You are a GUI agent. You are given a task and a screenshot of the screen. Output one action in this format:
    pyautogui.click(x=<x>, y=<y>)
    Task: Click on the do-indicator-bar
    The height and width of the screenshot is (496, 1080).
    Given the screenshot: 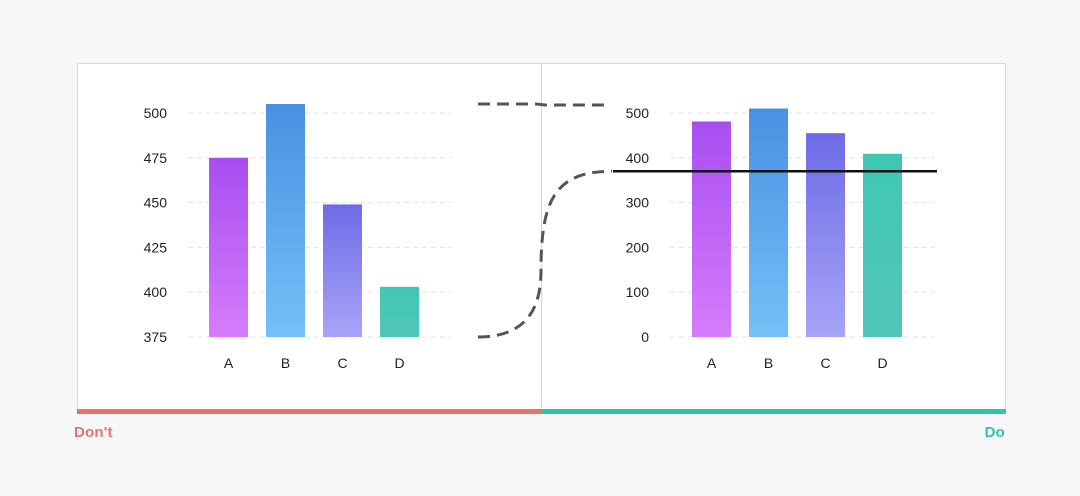 What is the action you would take?
    pyautogui.click(x=774, y=411)
    